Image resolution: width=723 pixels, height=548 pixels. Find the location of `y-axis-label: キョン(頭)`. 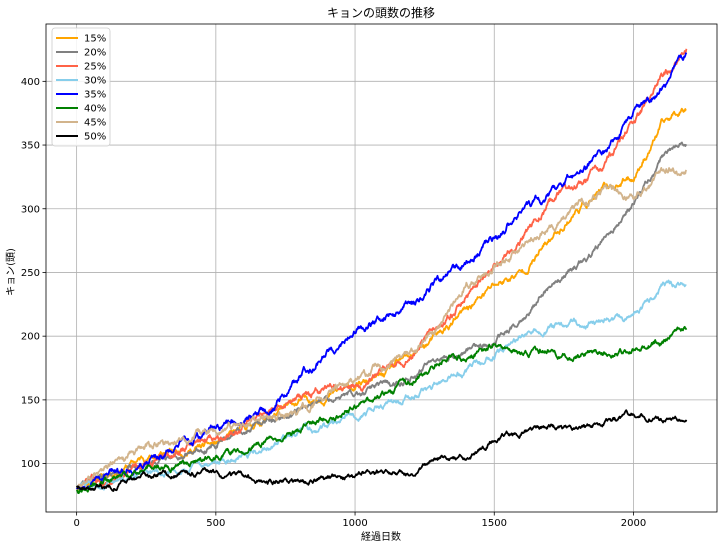

y-axis-label: キョン(頭) is located at coordinates (11, 272).